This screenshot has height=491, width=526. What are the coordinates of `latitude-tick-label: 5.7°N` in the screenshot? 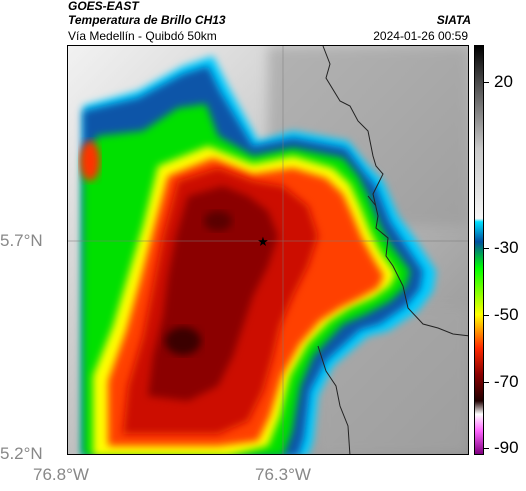 It's located at (21, 240).